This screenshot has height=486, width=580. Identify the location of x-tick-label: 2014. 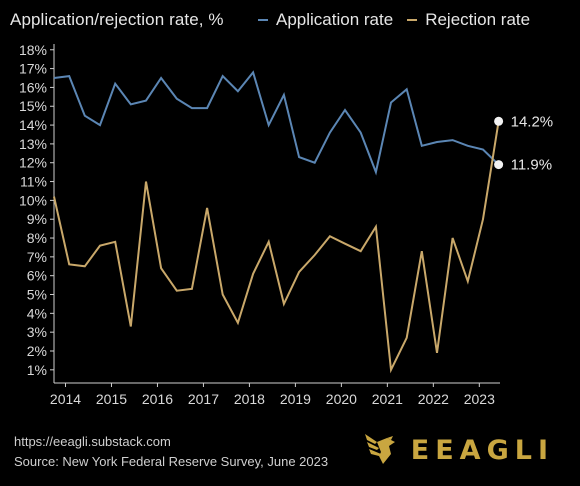
(65, 399).